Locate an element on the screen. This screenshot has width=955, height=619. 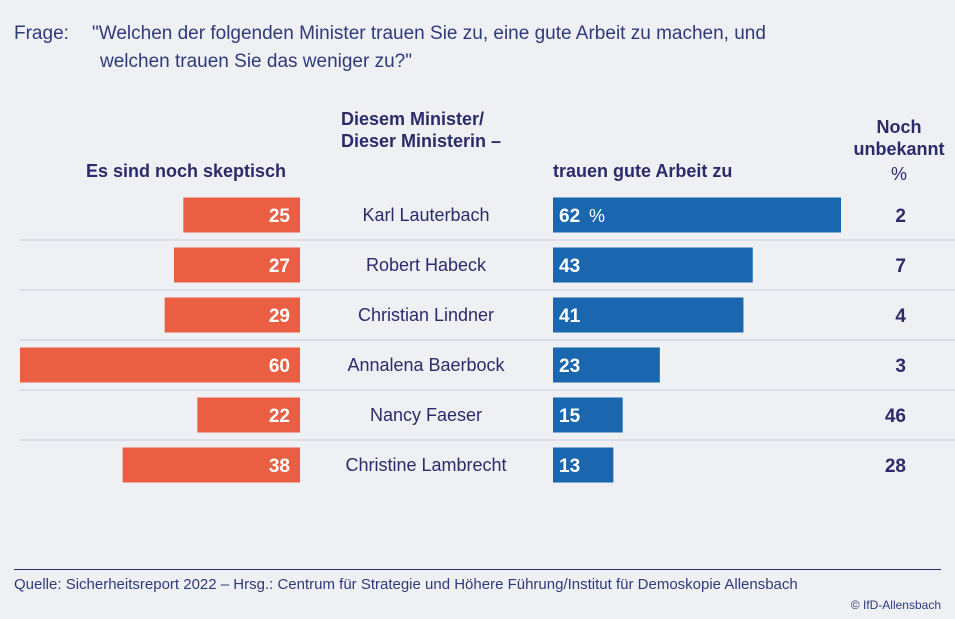
minister-name: Christian Lindner is located at coordinates (426, 315).